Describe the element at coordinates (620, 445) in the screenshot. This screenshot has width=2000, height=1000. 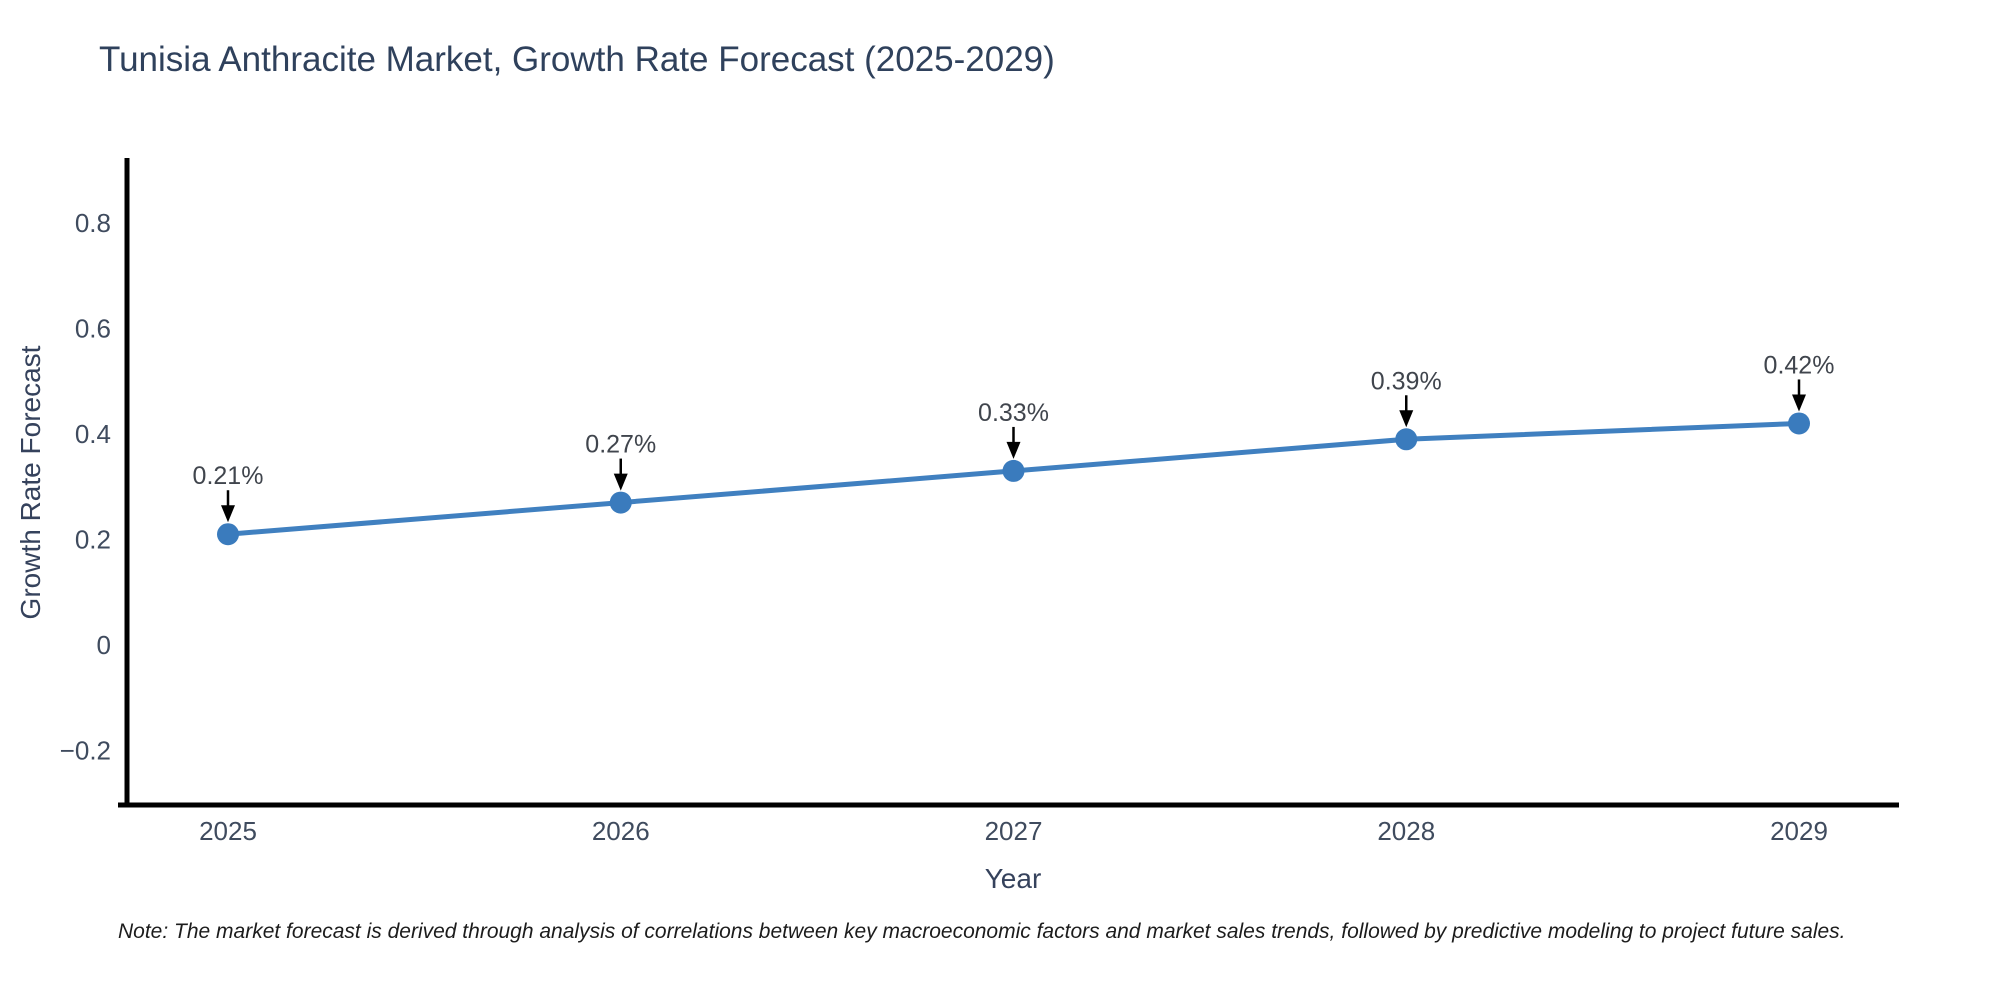
I see `point-label-2026: 0.27%` at that location.